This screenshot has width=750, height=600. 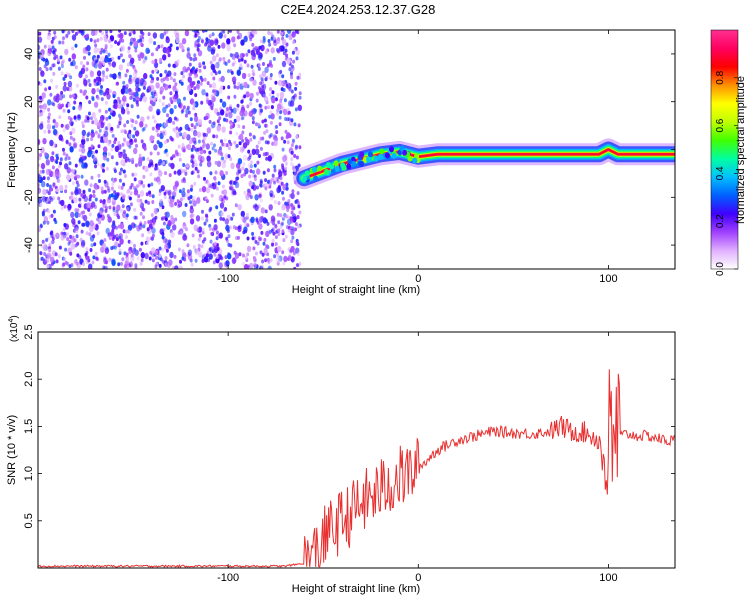 What do you see at coordinates (418, 279) in the screenshot?
I see `x-tick-label: 0` at bounding box center [418, 279].